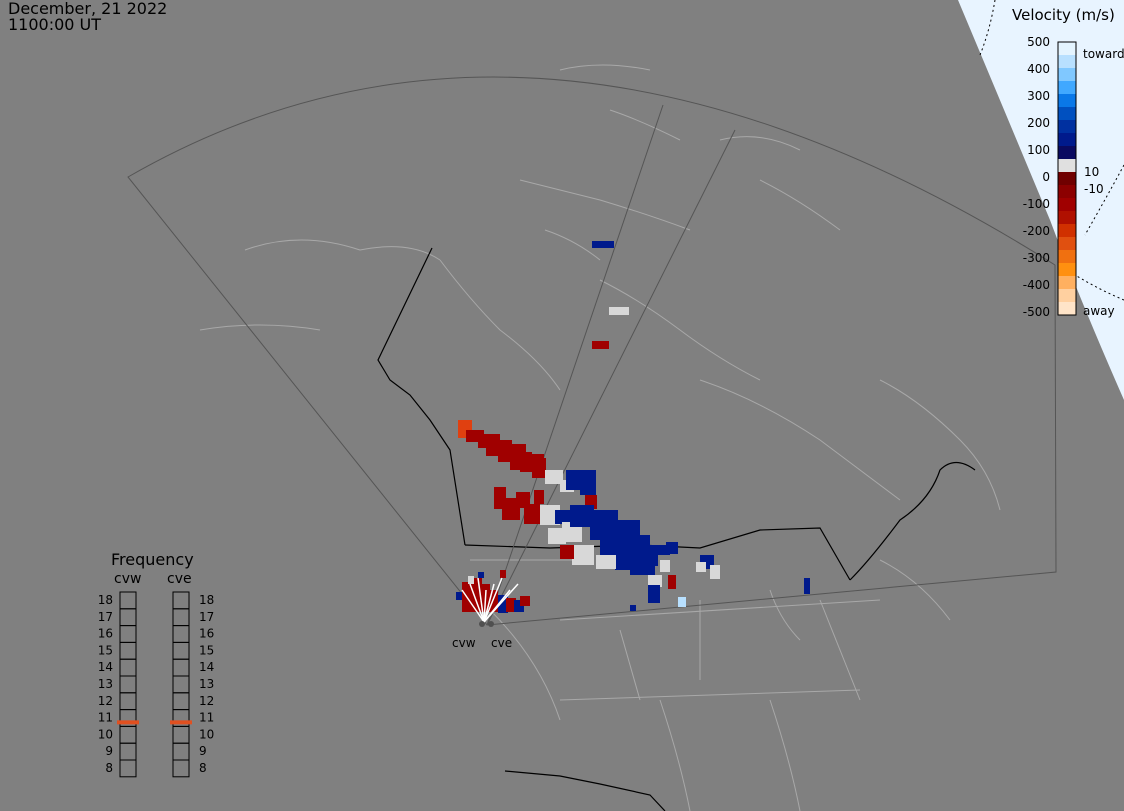 The height and width of the screenshot is (811, 1124). I want to click on frequency-tick-left: 8, so click(109, 768).